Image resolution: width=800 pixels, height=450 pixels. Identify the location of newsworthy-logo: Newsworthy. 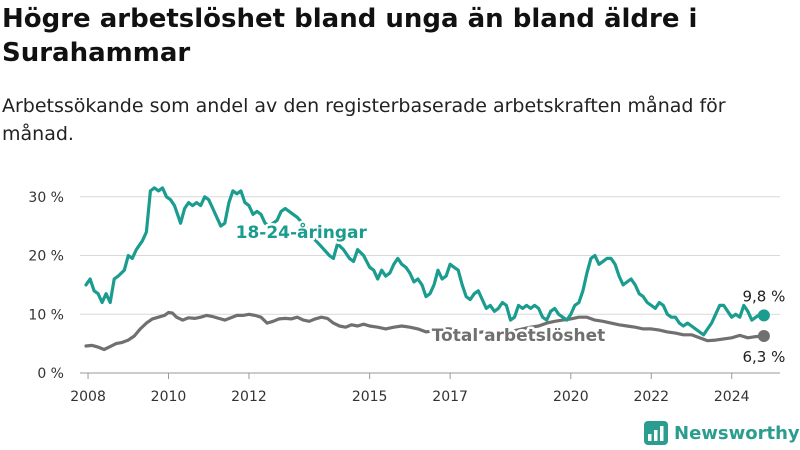
(722, 433).